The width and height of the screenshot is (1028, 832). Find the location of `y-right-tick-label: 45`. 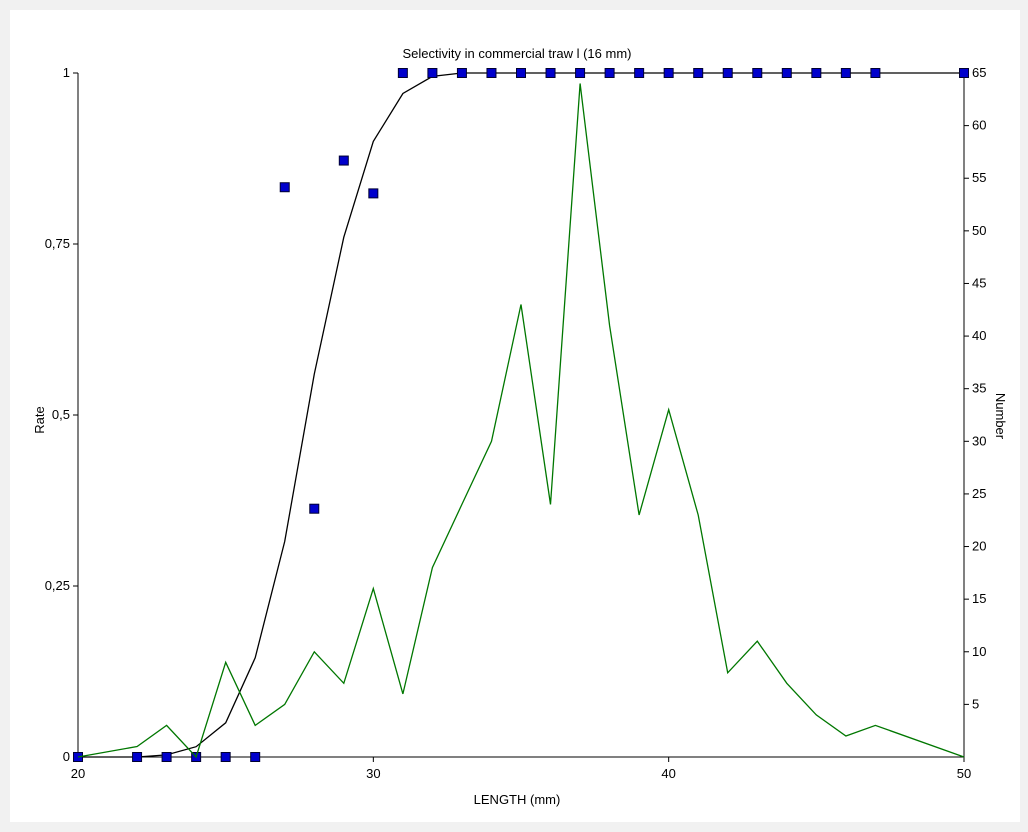

y-right-tick-label: 45 is located at coordinates (979, 282).